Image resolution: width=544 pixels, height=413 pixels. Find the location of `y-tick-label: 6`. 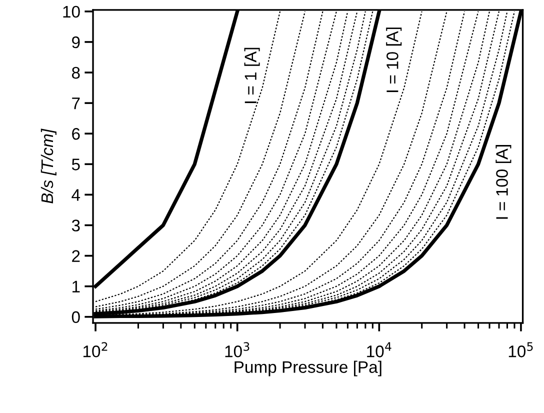

y-tick-label: 6 is located at coordinates (76, 134).